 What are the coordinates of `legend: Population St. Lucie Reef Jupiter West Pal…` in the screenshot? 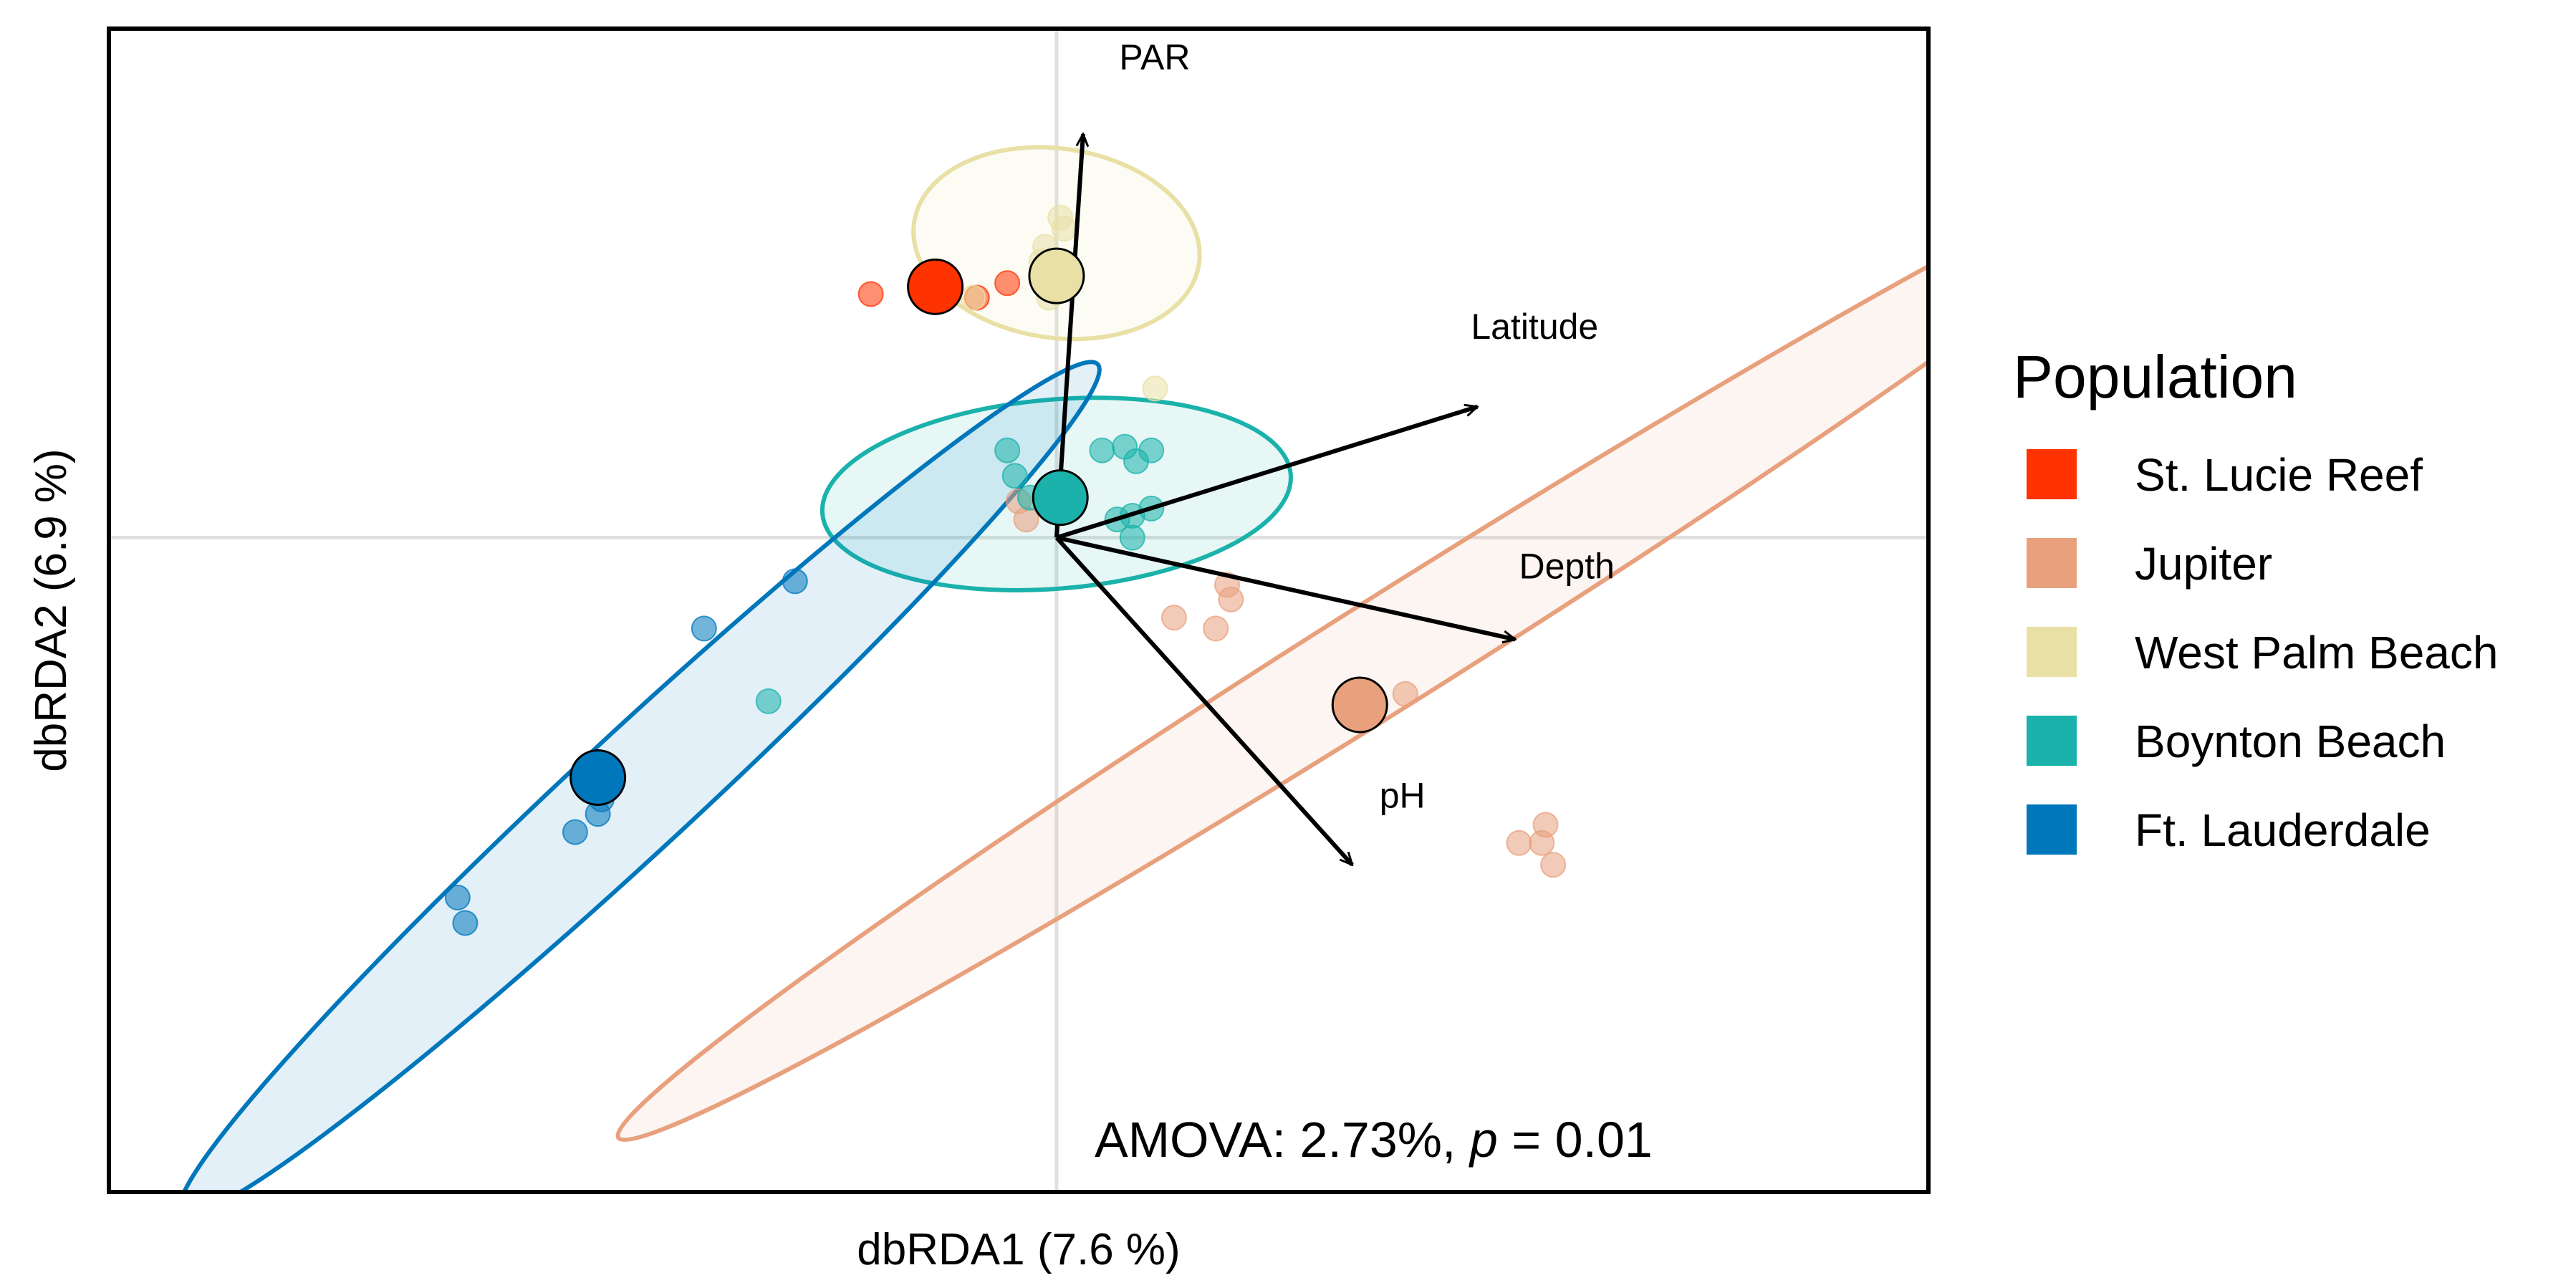 It's located at (2256, 599).